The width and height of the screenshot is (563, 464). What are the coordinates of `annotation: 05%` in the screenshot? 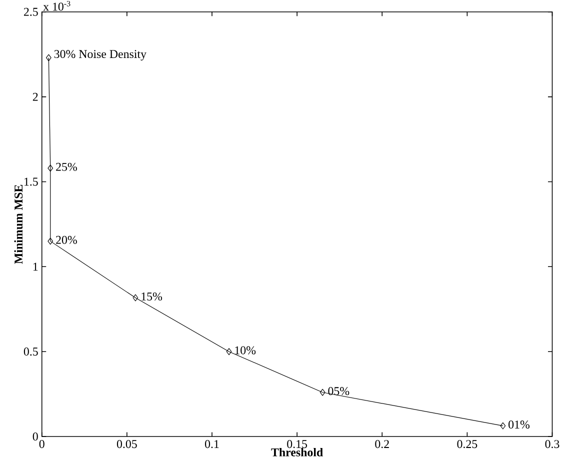 It's located at (339, 390).